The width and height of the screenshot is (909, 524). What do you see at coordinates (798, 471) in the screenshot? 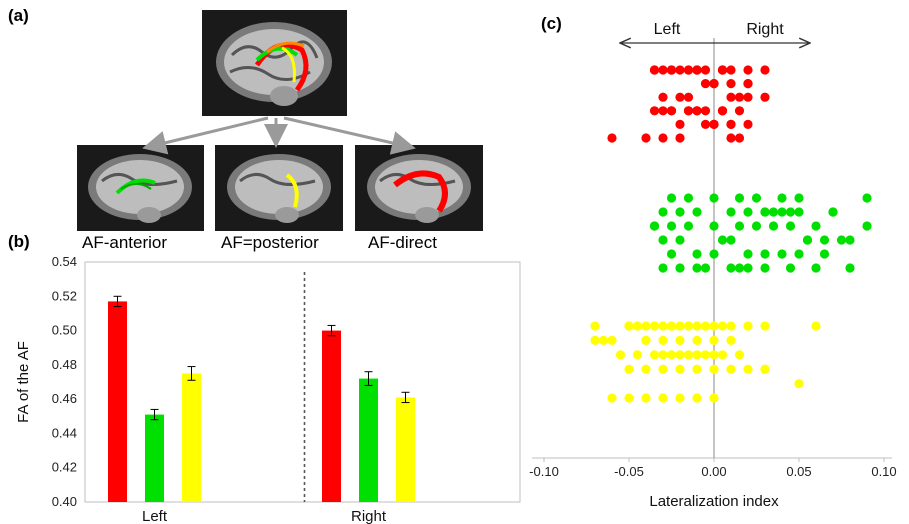
I see `x-tick-label: 0.05` at bounding box center [798, 471].